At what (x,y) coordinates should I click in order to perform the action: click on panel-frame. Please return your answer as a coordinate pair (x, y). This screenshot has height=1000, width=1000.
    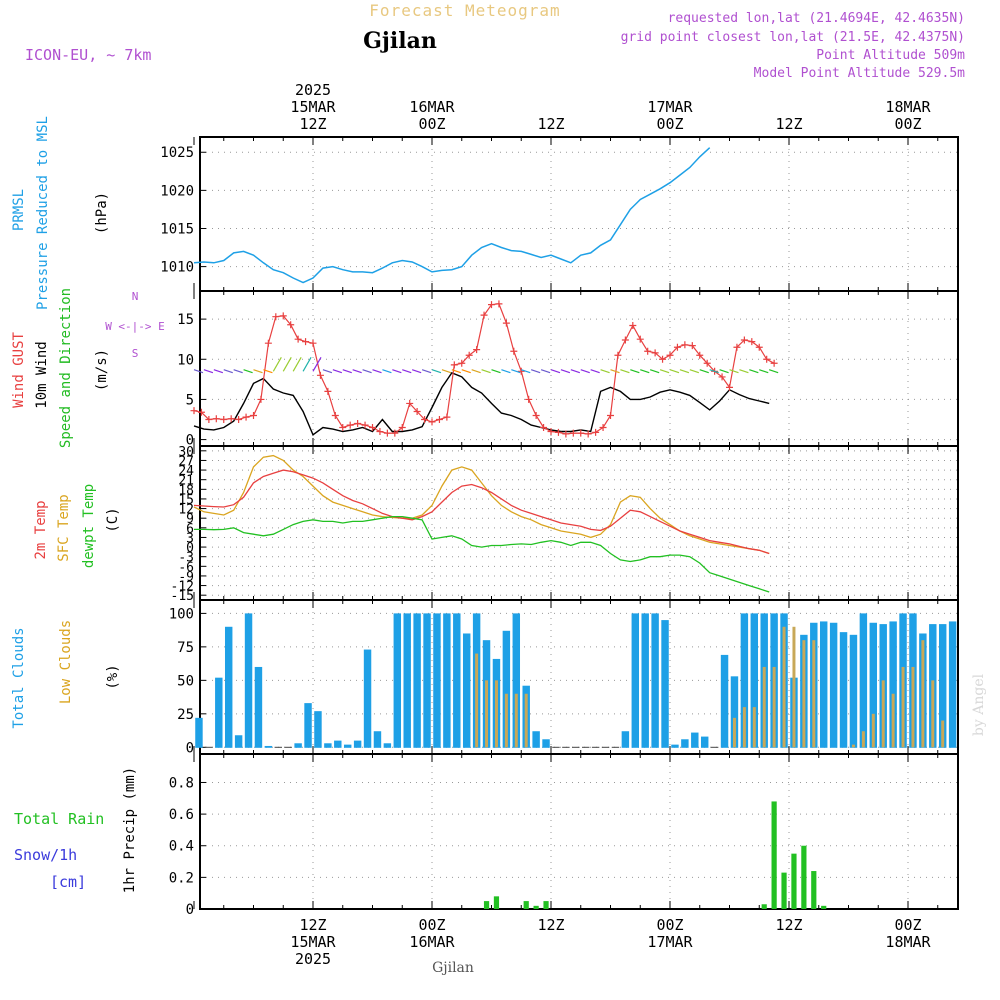
    Looking at the image, I should click on (579, 831).